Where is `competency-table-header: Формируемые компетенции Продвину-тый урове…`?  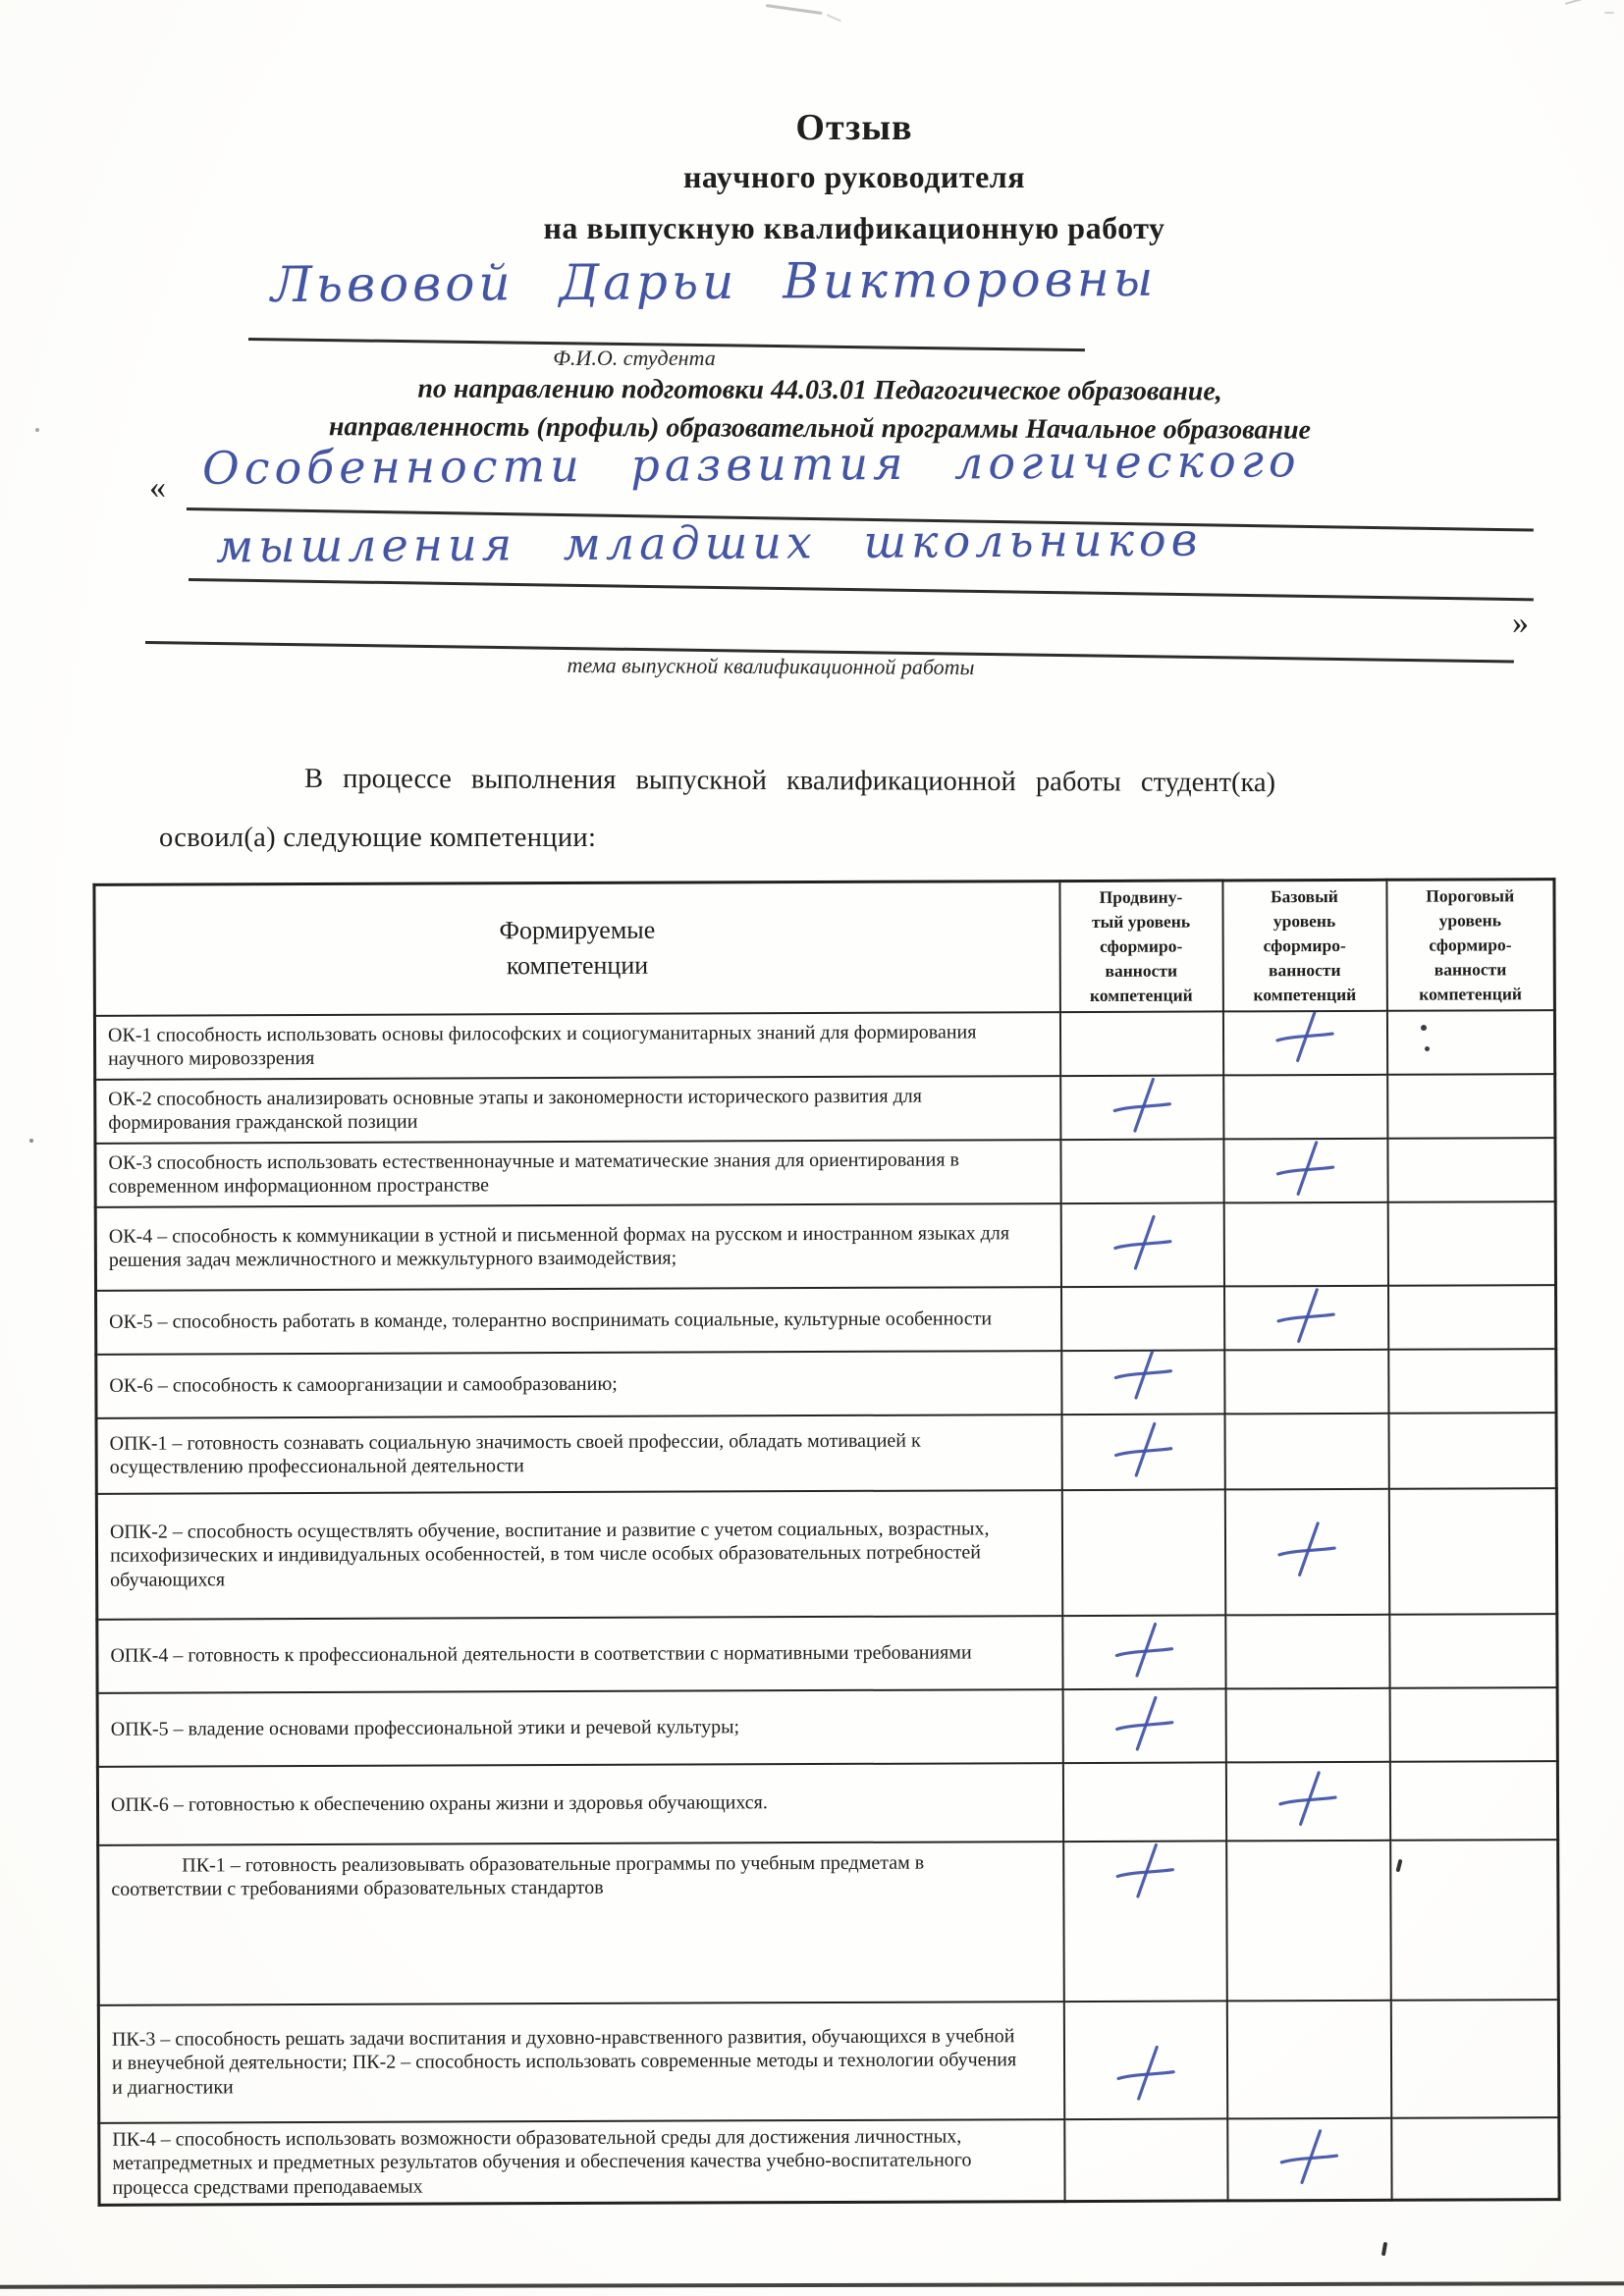
competency-table-header: Формируемые компетенции Продвину-тый урове… is located at coordinates (824, 947).